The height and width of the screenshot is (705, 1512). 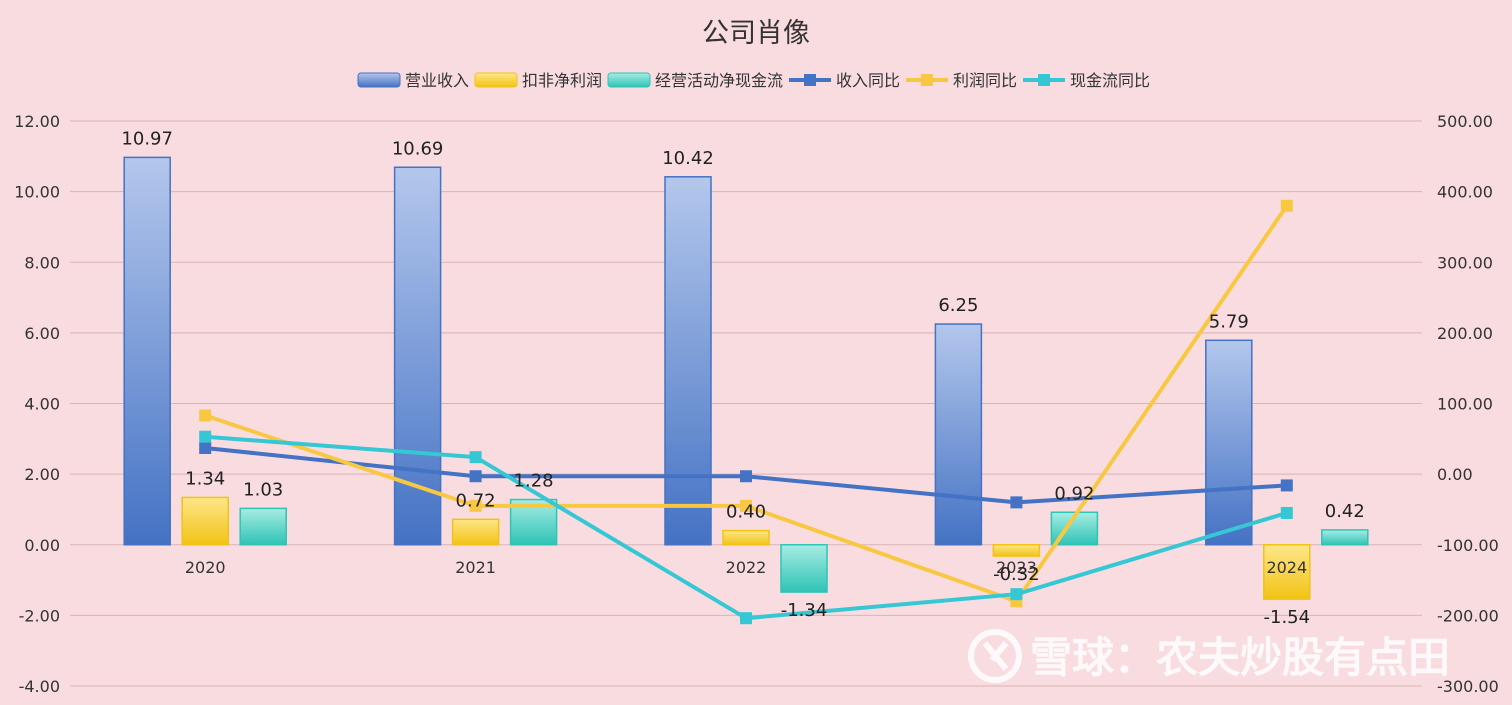 What do you see at coordinates (437, 80) in the screenshot?
I see `legend-label: 营业收入` at bounding box center [437, 80].